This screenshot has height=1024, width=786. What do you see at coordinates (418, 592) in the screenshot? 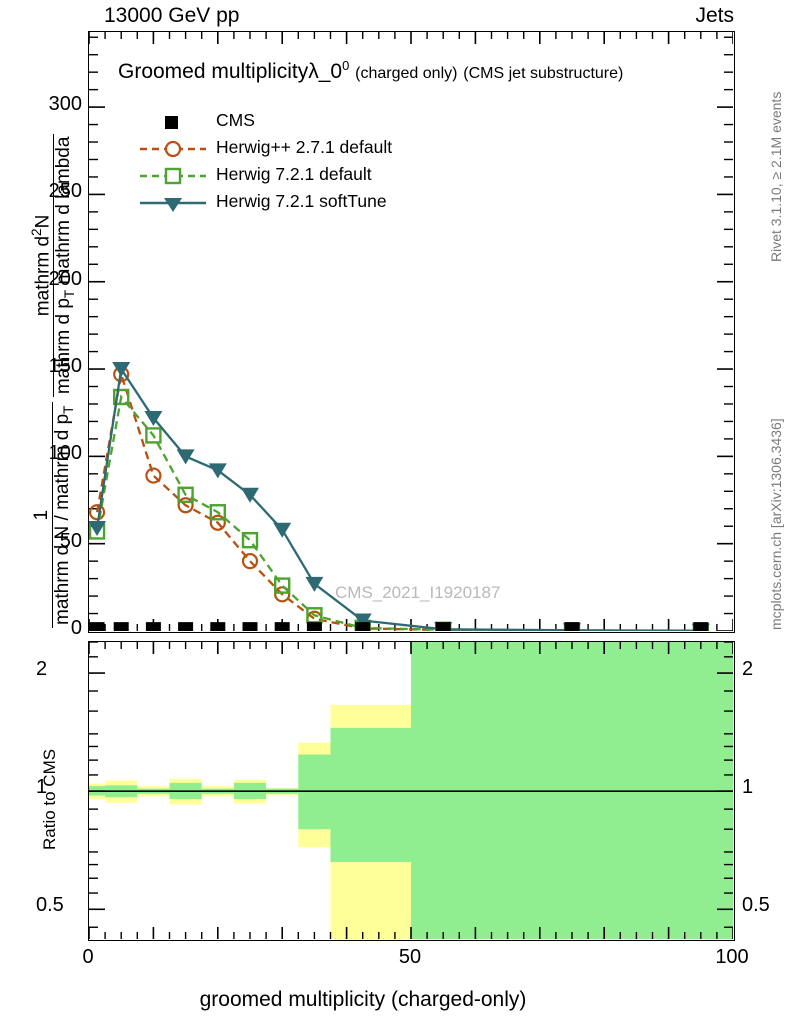
I see `analysis-watermark: CMS_2021_I1920187` at bounding box center [418, 592].